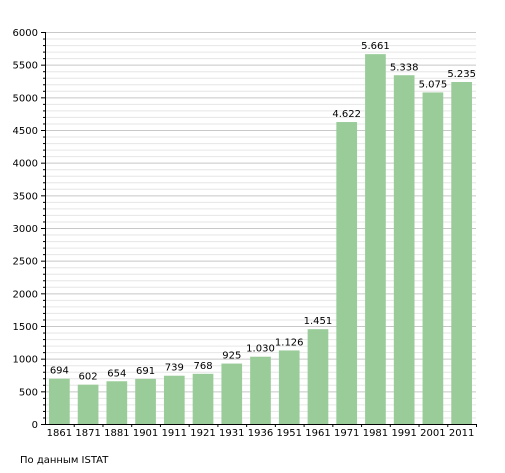 The height and width of the screenshot is (473, 505). Describe the element at coordinates (202, 366) in the screenshot. I see `data-label: 768` at that location.